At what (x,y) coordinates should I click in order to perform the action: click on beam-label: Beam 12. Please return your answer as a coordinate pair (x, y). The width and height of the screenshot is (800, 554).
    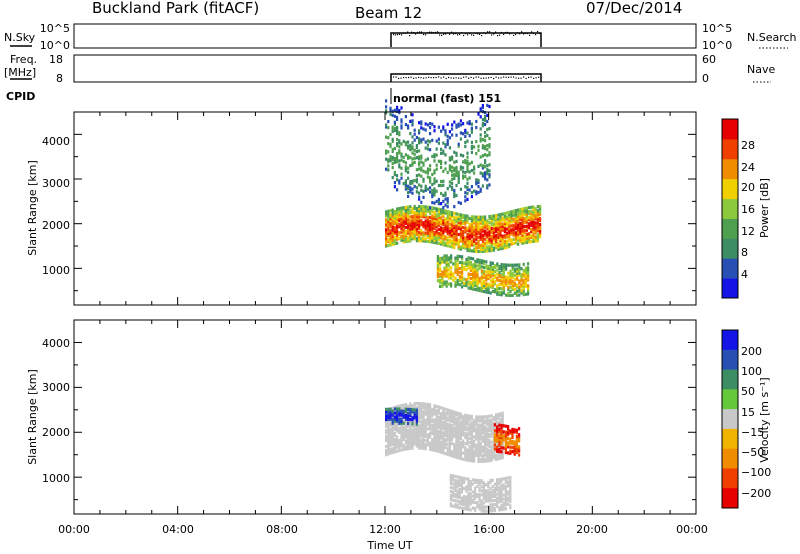
    Looking at the image, I should click on (388, 13).